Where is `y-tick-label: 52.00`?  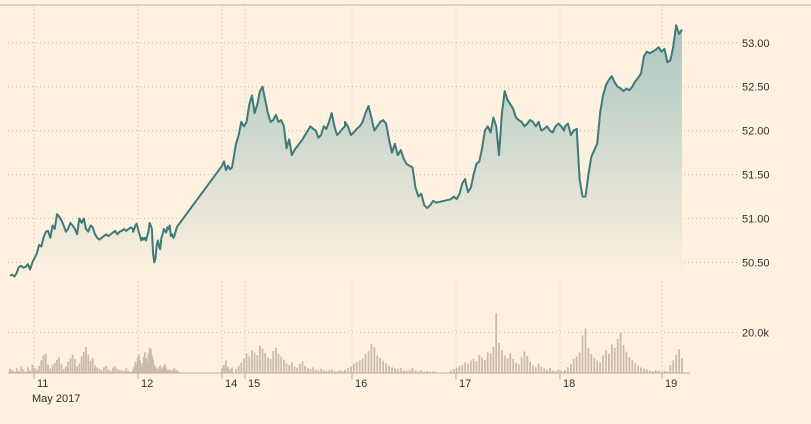 y-tick-label: 52.00 is located at coordinates (756, 132).